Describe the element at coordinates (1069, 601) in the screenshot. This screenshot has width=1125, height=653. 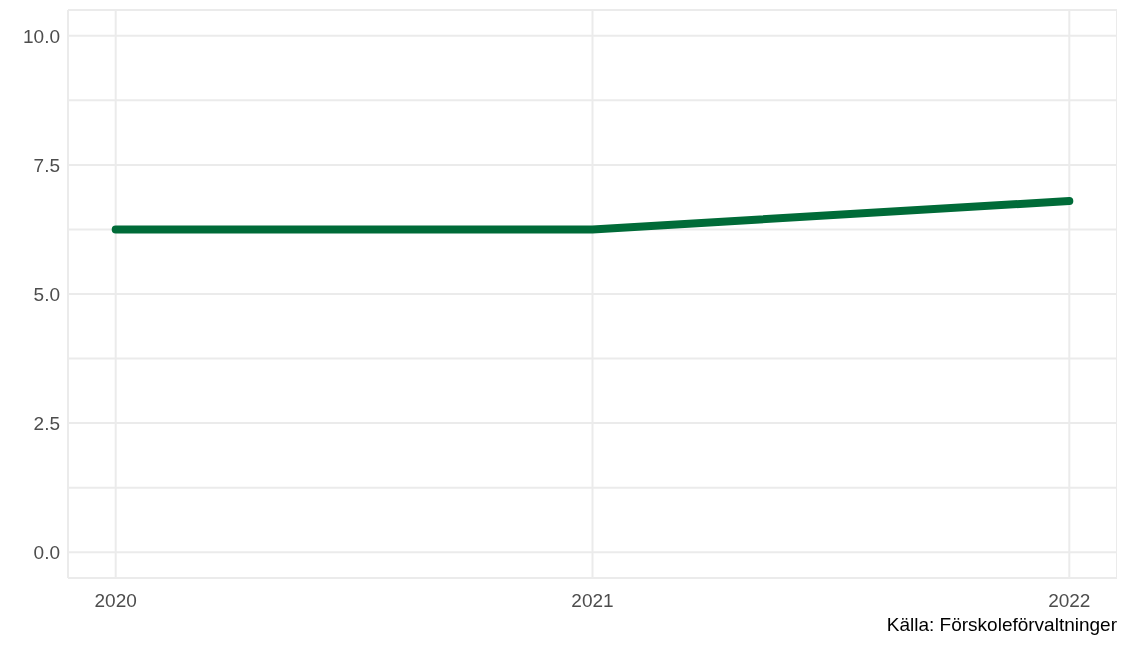
I see `x-tick-label: 2022` at that location.